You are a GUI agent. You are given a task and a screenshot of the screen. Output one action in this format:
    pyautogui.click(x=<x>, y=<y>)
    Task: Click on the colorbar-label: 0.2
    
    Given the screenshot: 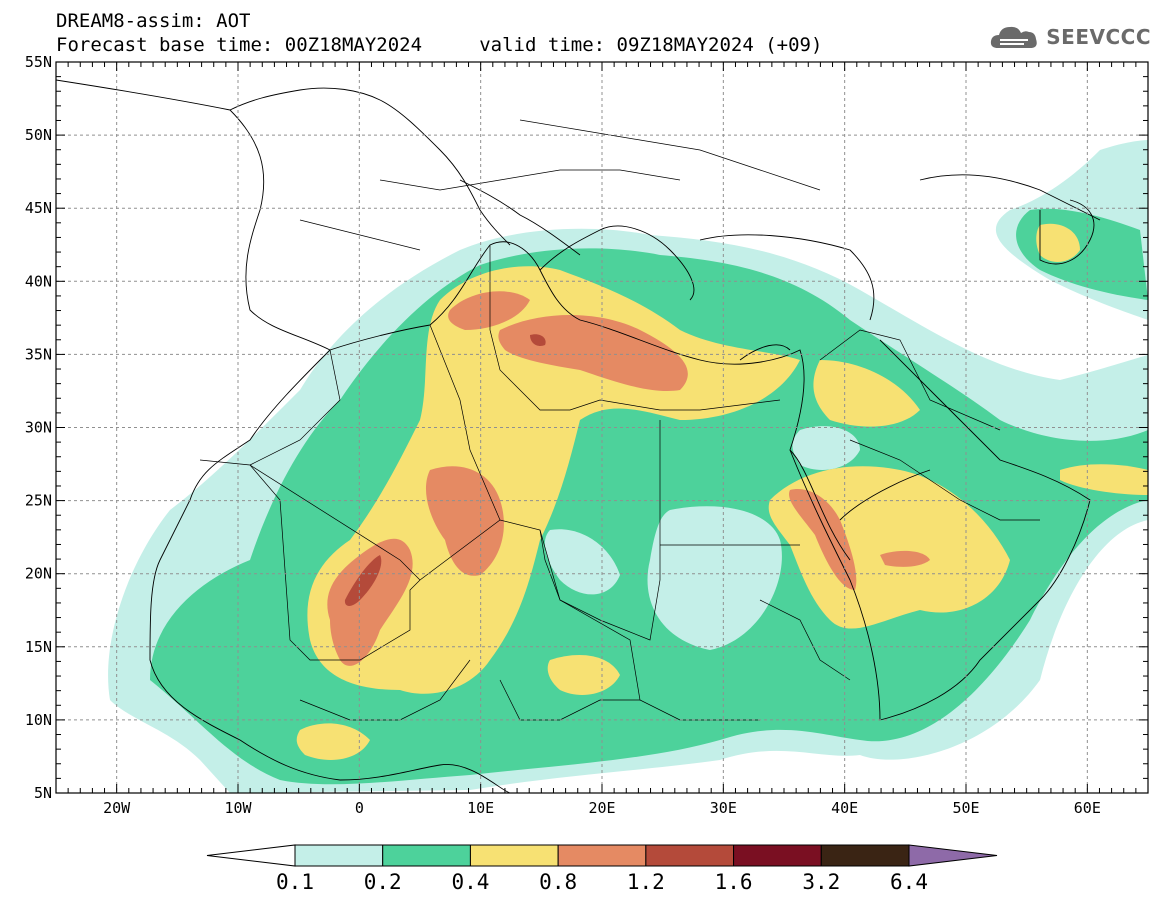 What is the action you would take?
    pyautogui.click(x=382, y=882)
    